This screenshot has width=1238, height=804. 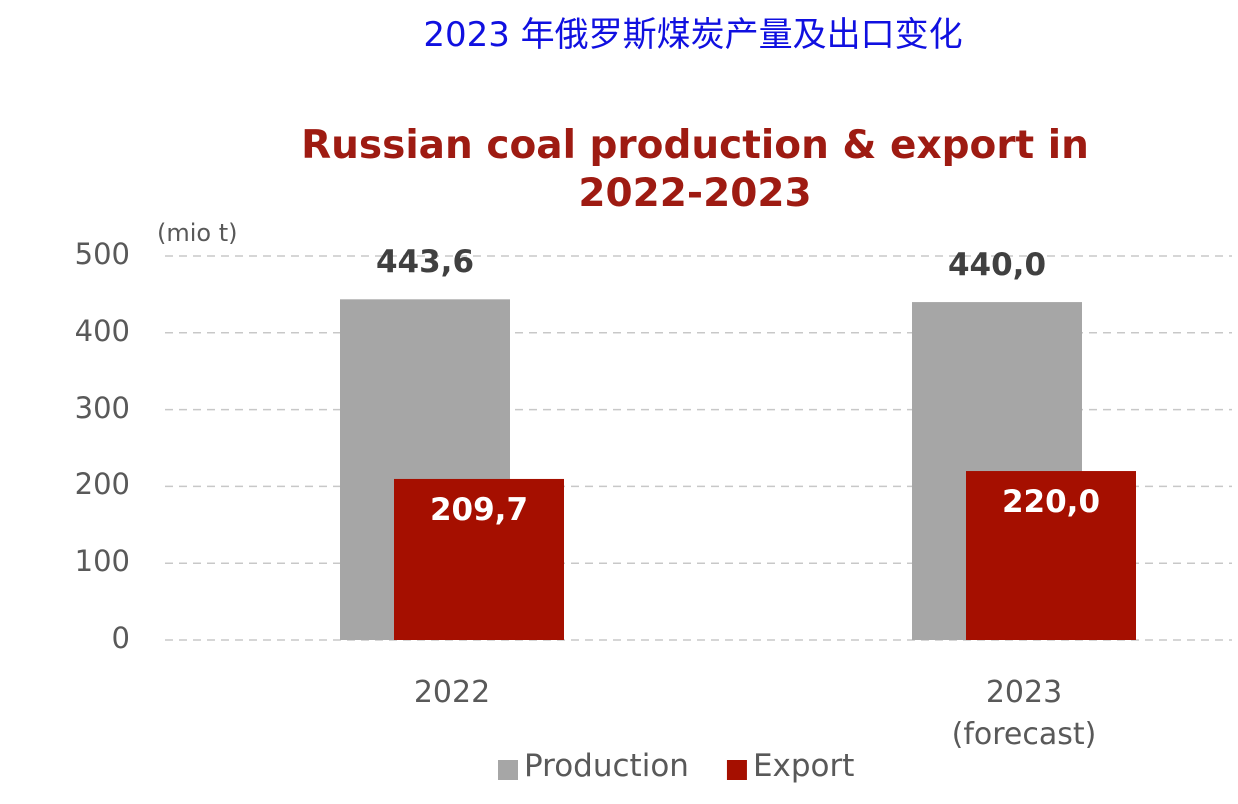 I want to click on page-heading: 2023 年俄罗斯煤炭产量及出口变化, so click(x=693, y=35).